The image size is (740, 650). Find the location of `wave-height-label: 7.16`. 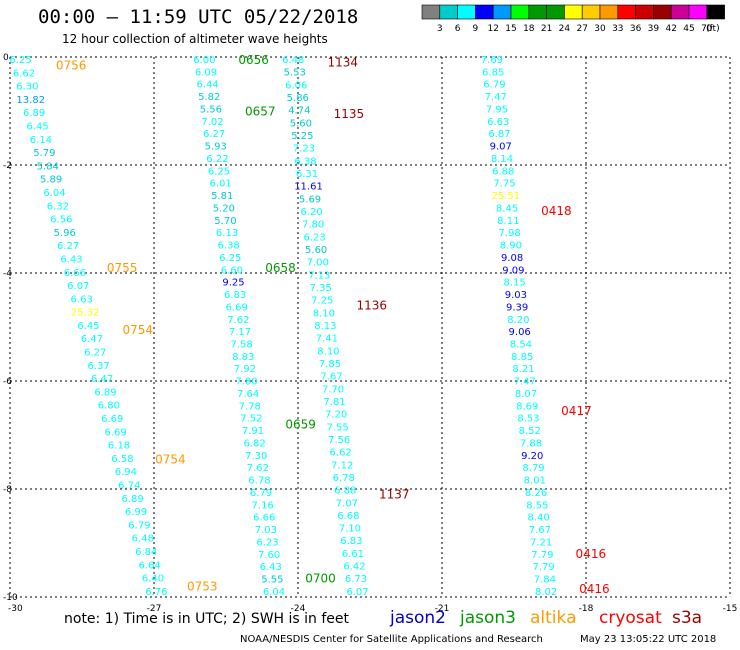

wave-height-label: 7.16 is located at coordinates (263, 505).